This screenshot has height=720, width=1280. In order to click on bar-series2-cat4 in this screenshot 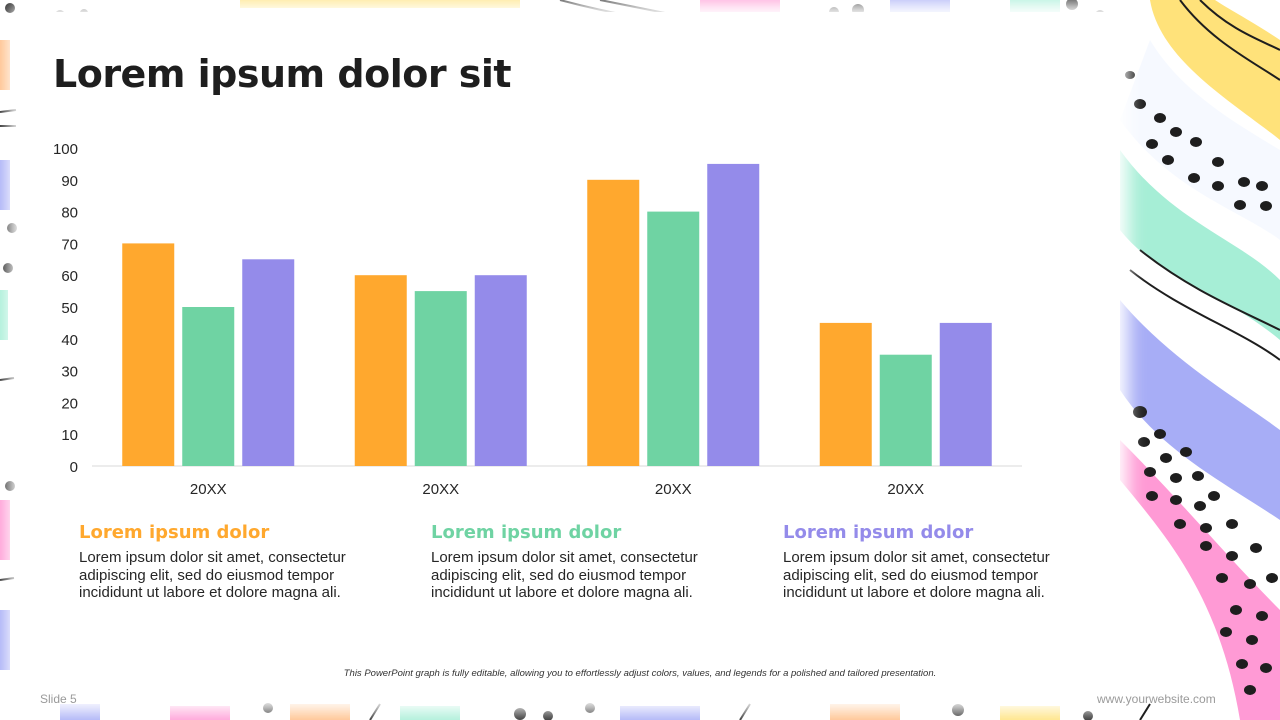, I will do `click(905, 410)`.